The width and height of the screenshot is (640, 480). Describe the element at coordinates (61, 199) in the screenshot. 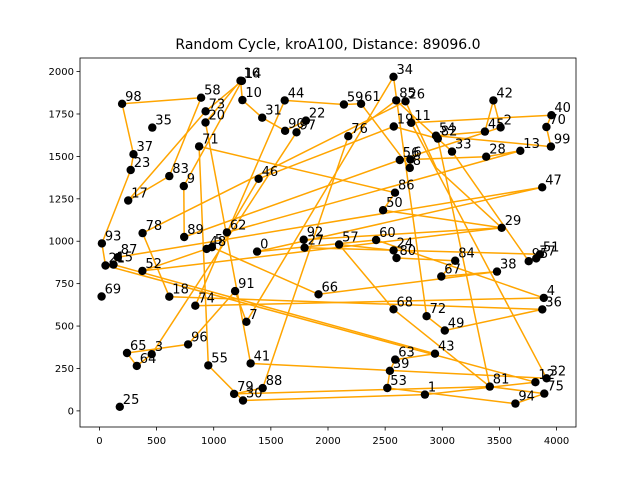

I see `y-tick-label: 1250` at that location.